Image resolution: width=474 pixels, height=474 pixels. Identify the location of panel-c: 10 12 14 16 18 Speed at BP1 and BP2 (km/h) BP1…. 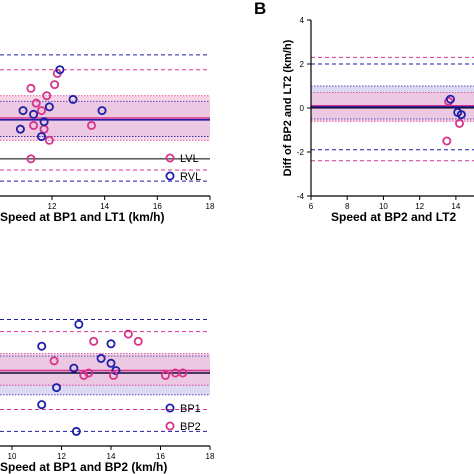
(107, 396).